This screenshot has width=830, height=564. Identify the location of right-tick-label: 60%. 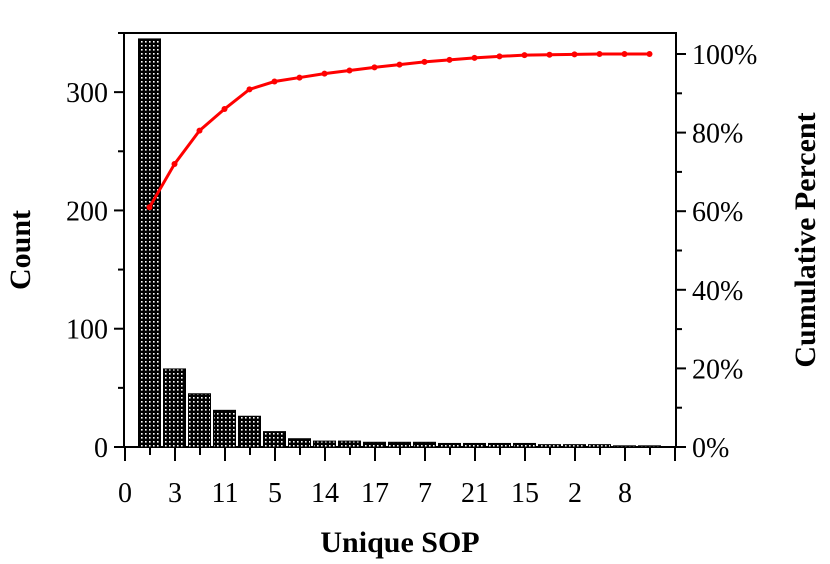
(717, 212).